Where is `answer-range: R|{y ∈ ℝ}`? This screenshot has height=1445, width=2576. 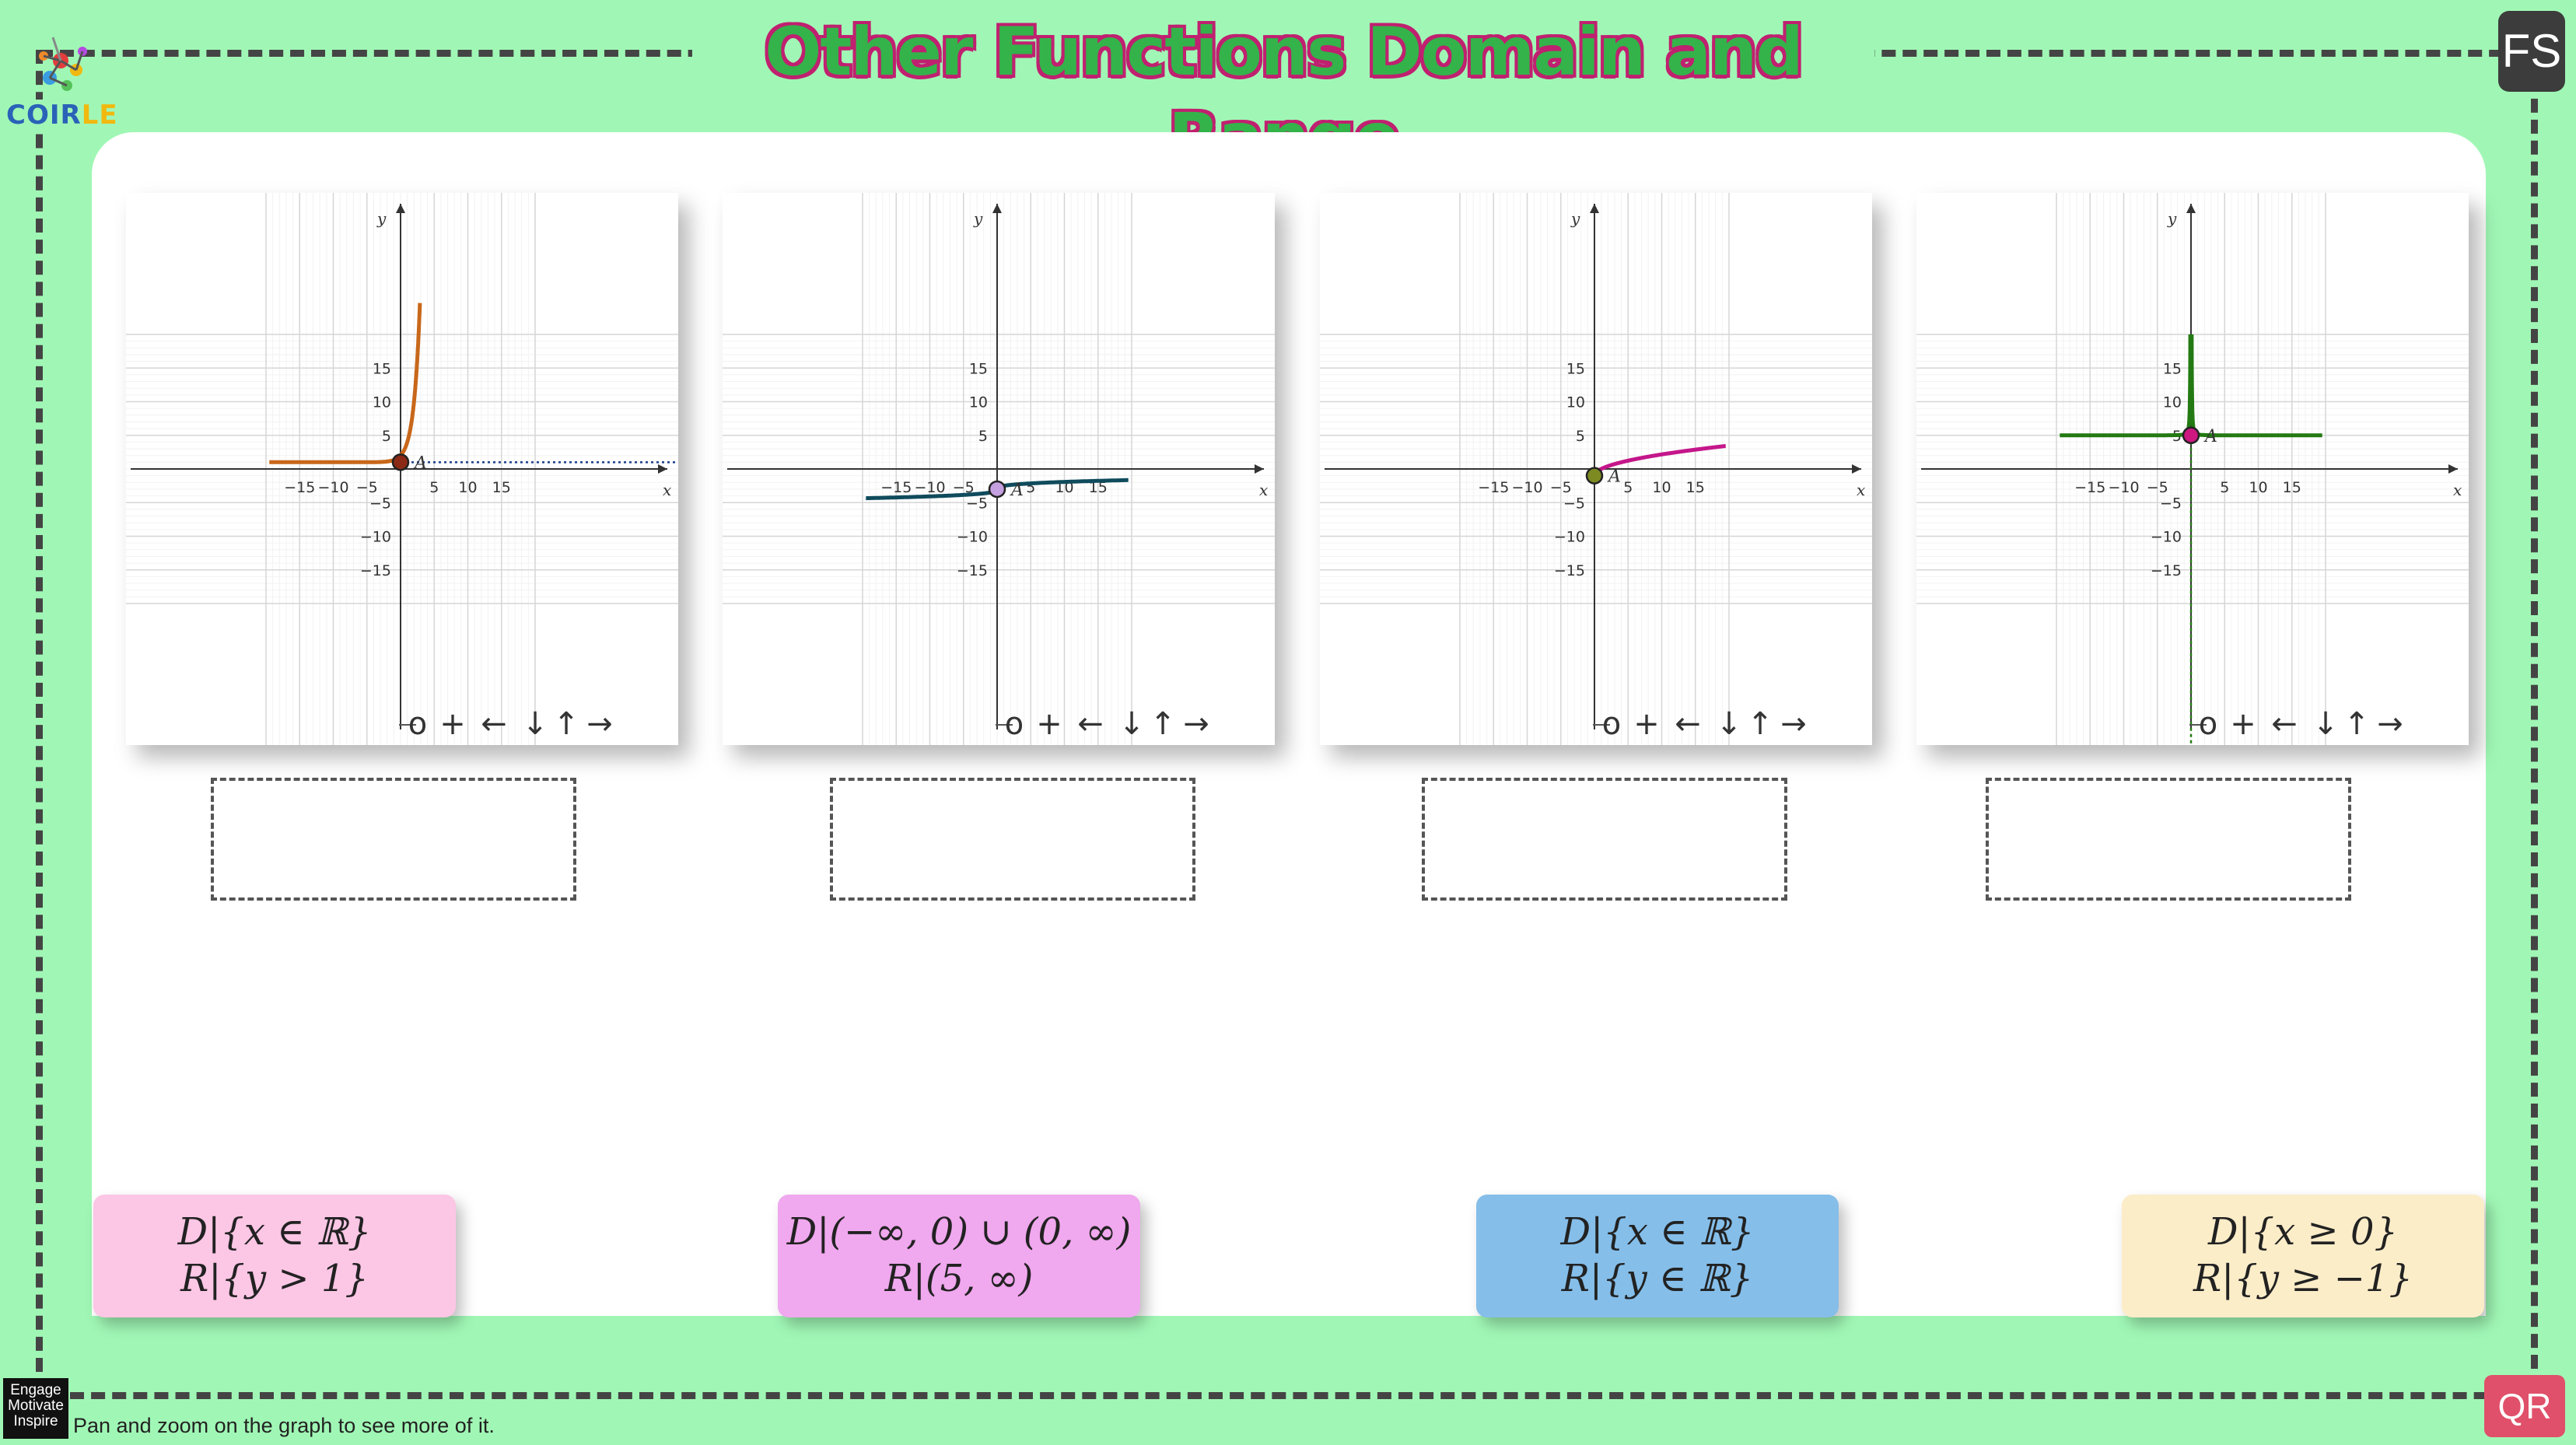 answer-range: R|{y ∈ ℝ} is located at coordinates (1658, 1278).